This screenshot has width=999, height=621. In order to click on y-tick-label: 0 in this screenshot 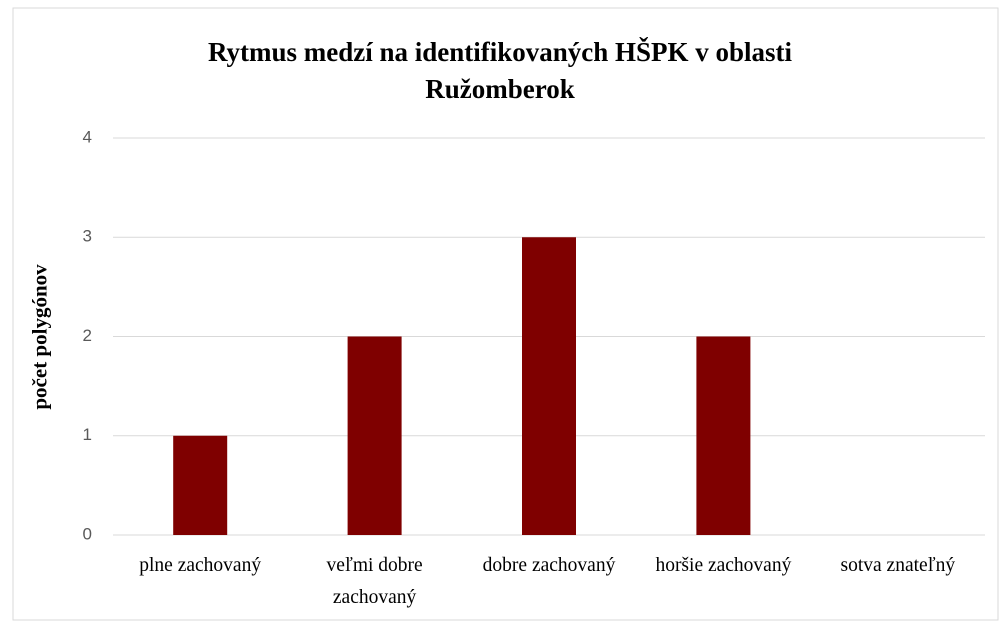, I will do `click(87, 533)`.